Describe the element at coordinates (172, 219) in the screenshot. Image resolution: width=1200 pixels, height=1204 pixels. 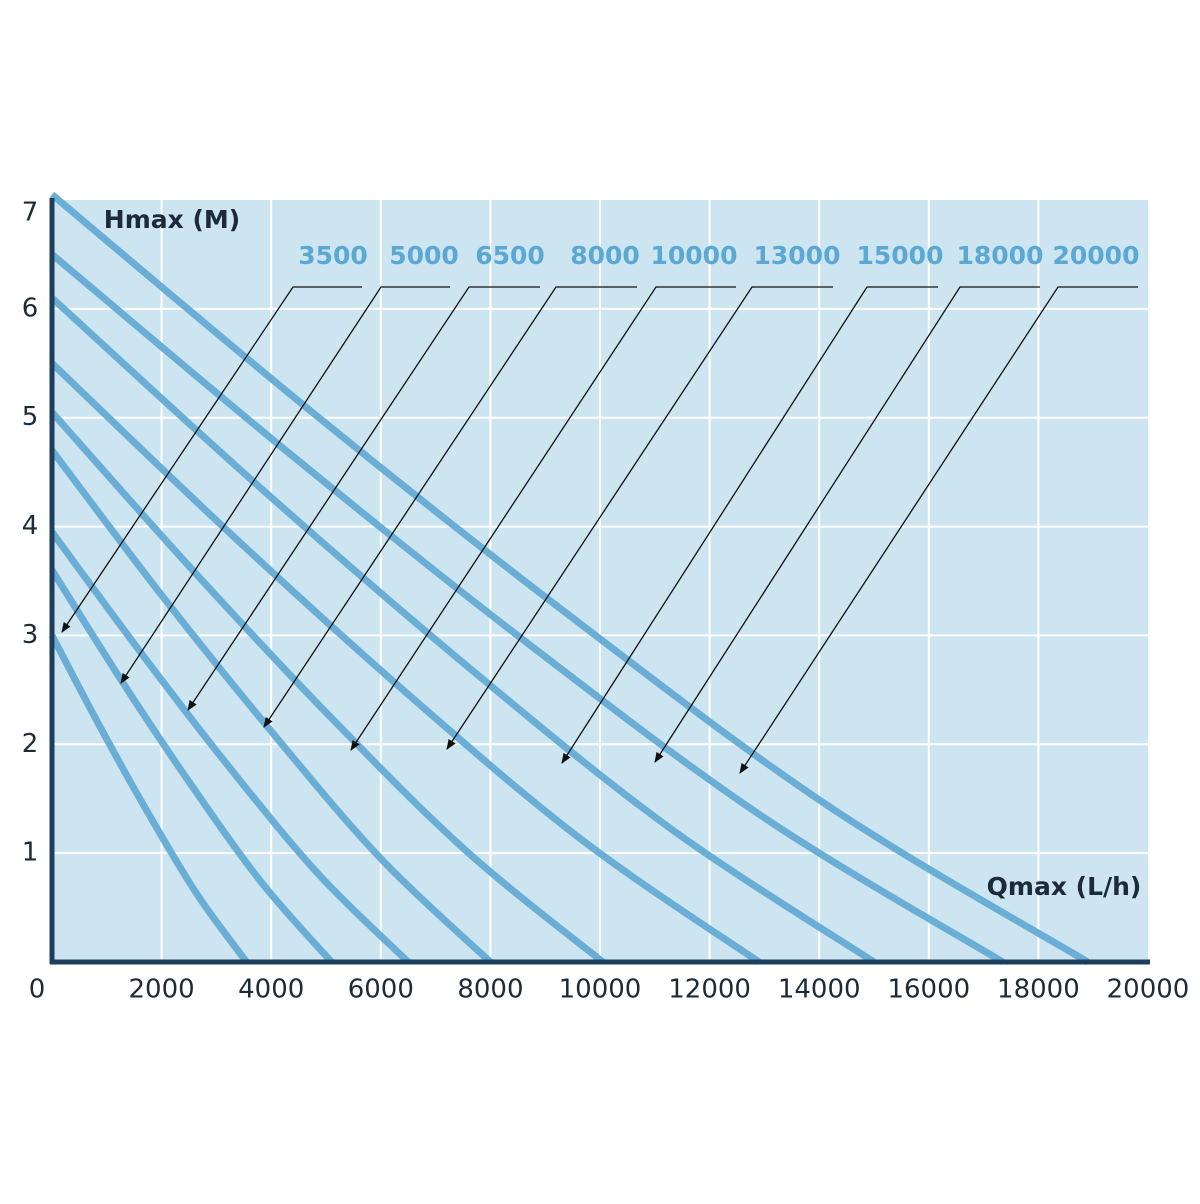
I see `y-axis-title: Hmax (M)` at that location.